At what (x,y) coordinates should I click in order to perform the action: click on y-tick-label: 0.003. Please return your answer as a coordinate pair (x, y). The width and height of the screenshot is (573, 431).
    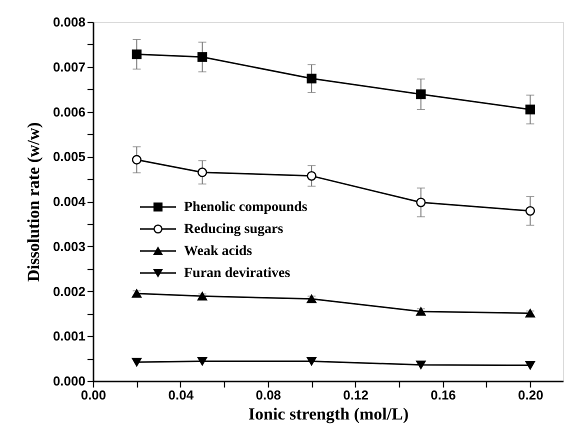
    Looking at the image, I should click on (69, 246).